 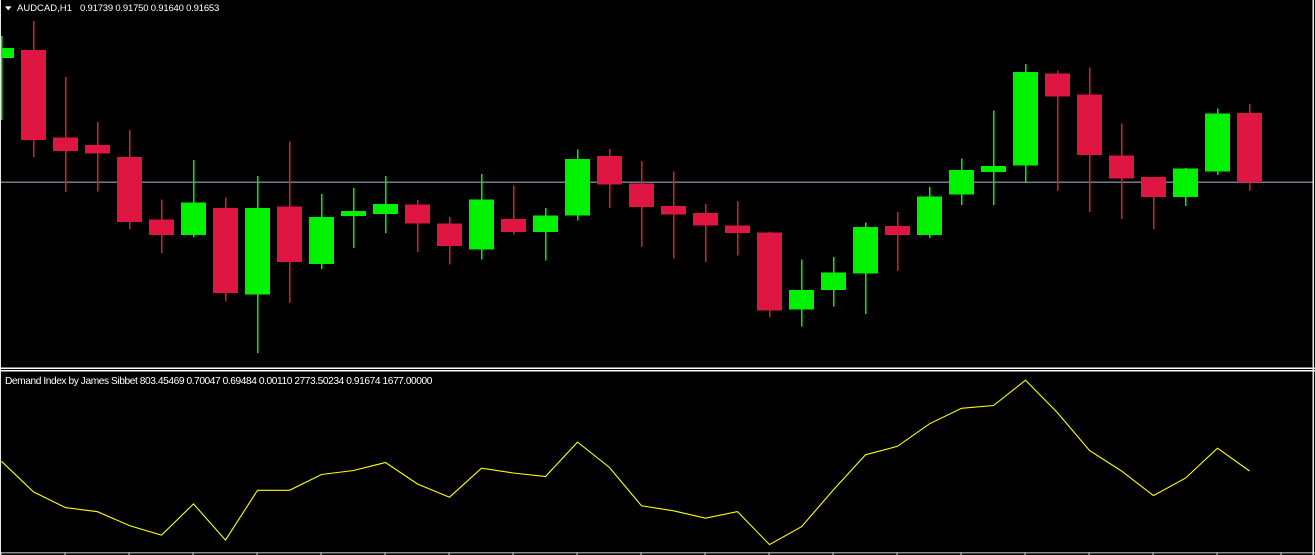 What do you see at coordinates (149, 8) in the screenshot?
I see `svg-text:0.91739 0.91750 0.91640 0.9165: 0.91739 0.91750 0.91640 0.91653` at bounding box center [149, 8].